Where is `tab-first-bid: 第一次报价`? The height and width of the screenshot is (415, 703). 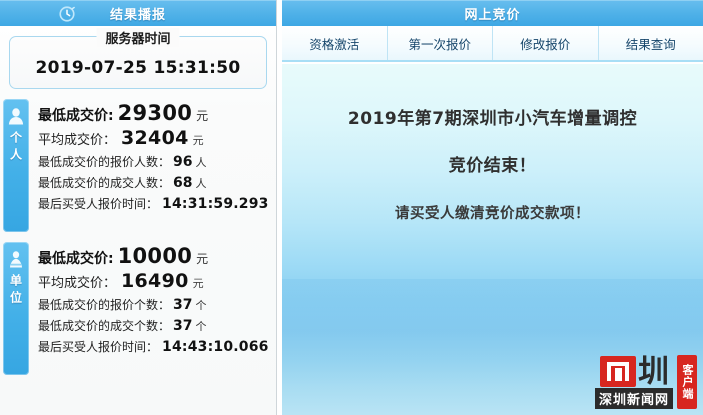
tab-first-bid: 第一次报价 is located at coordinates (440, 43).